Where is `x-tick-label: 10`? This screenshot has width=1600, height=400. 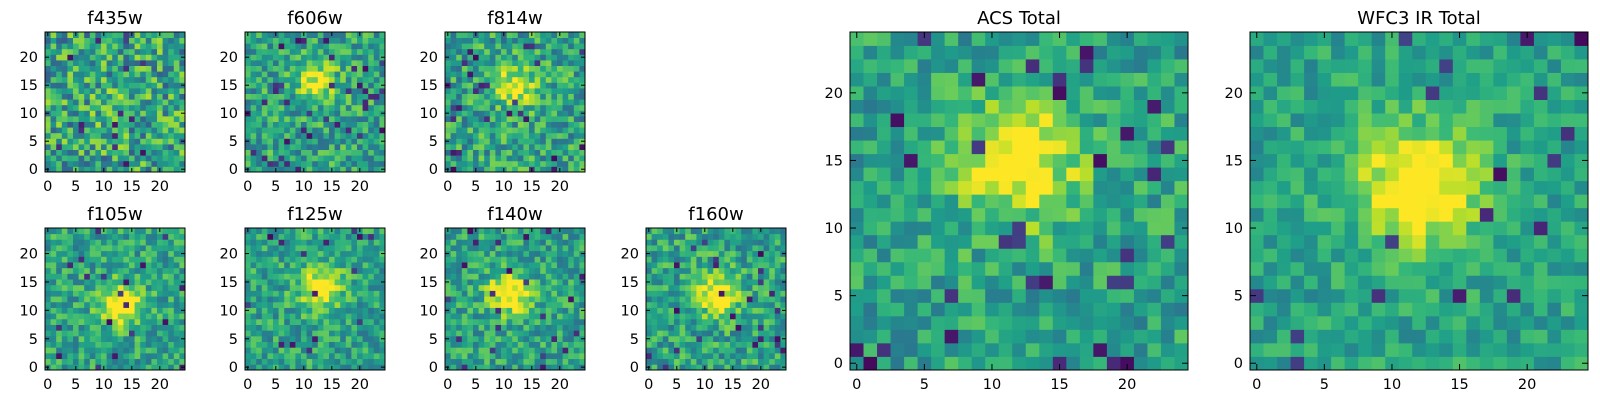
x-tick-label: 10 is located at coordinates (504, 385).